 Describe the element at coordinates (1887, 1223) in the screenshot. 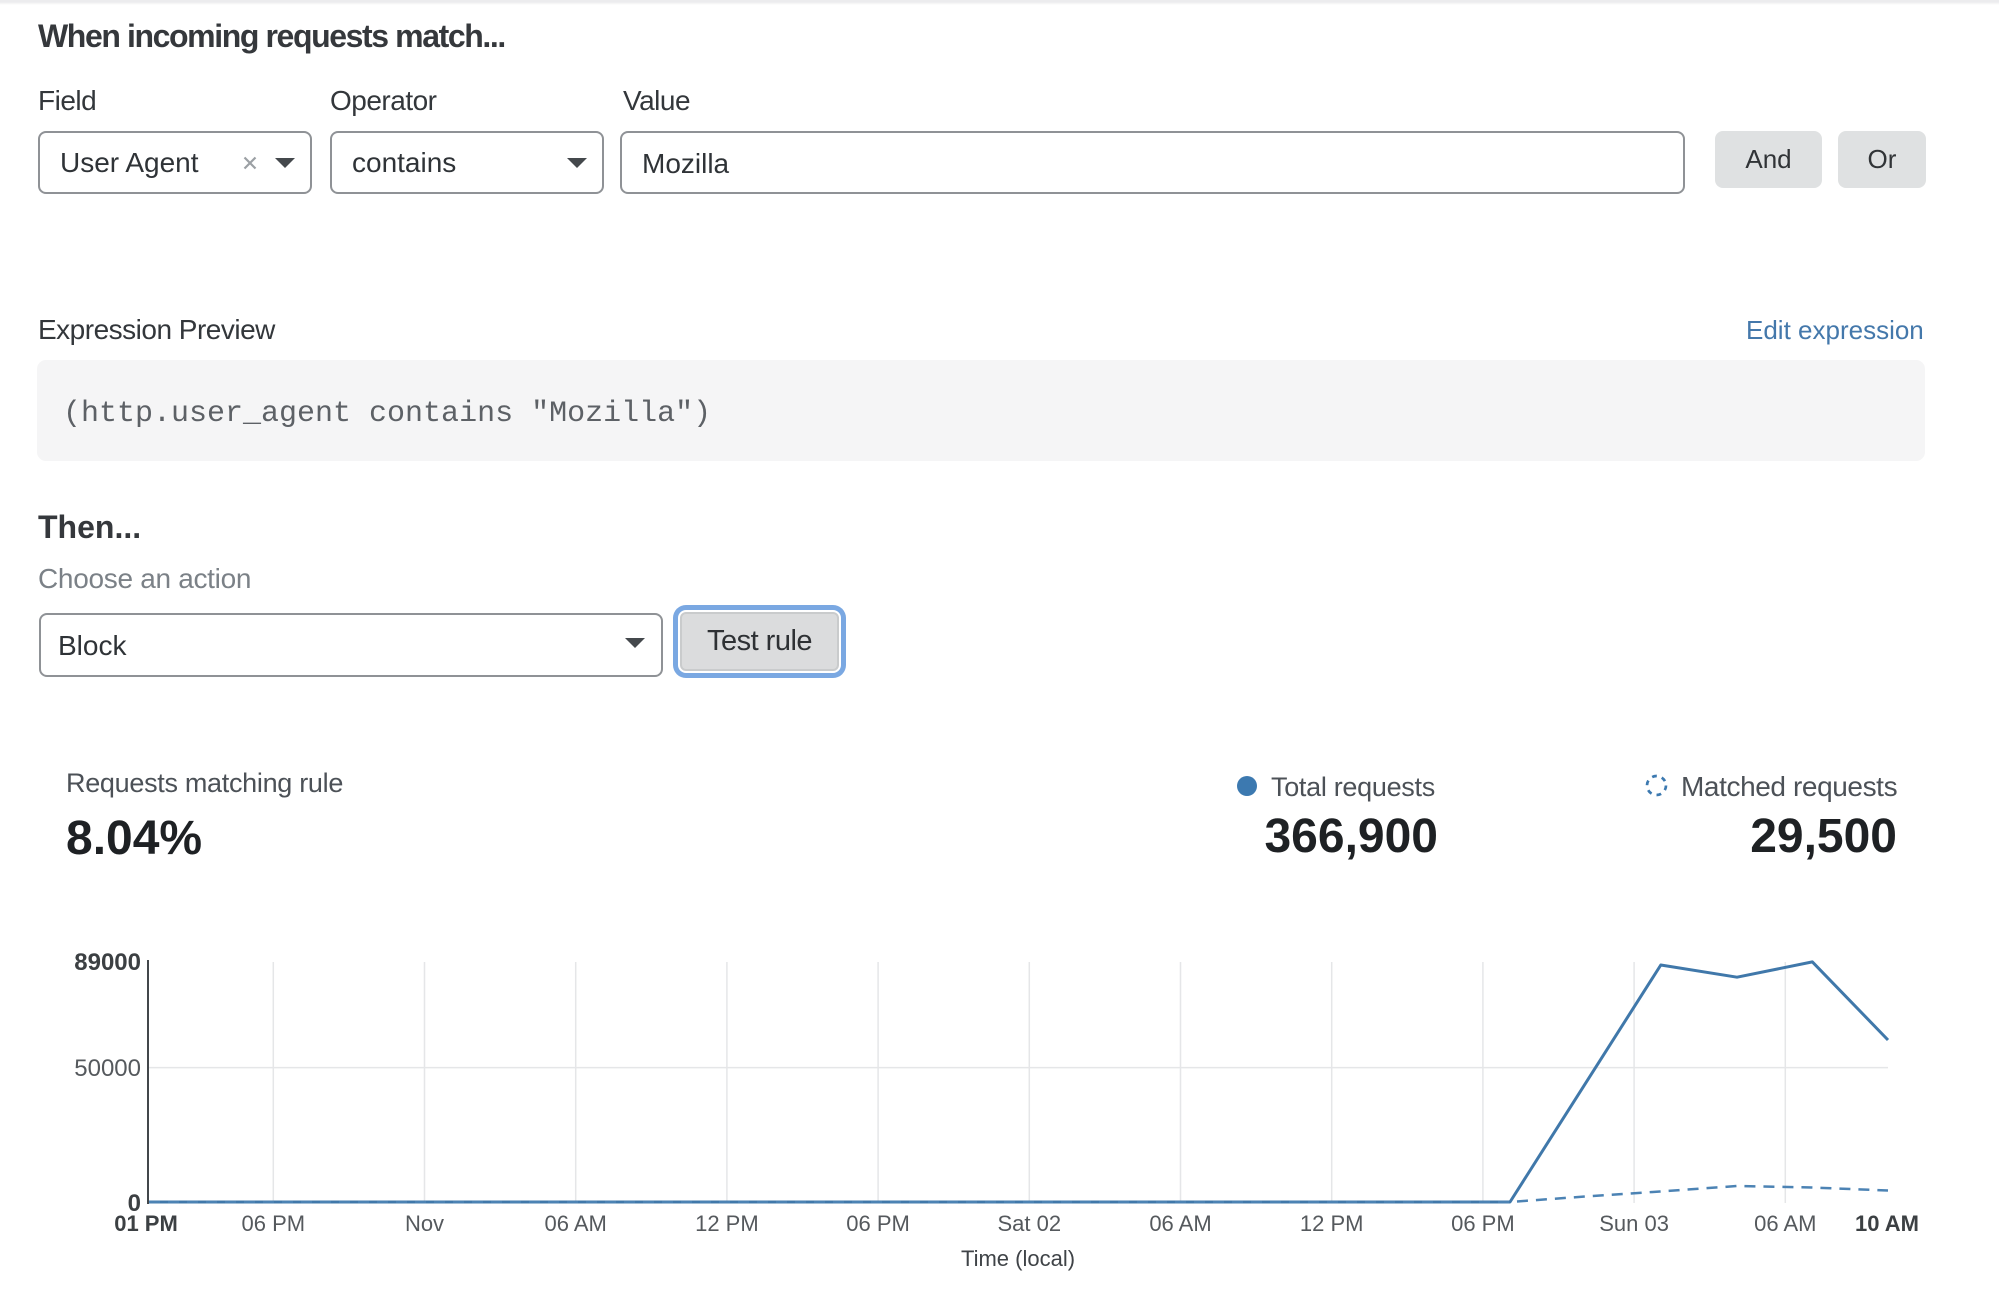

I see `svg-text: 10 AM` at that location.